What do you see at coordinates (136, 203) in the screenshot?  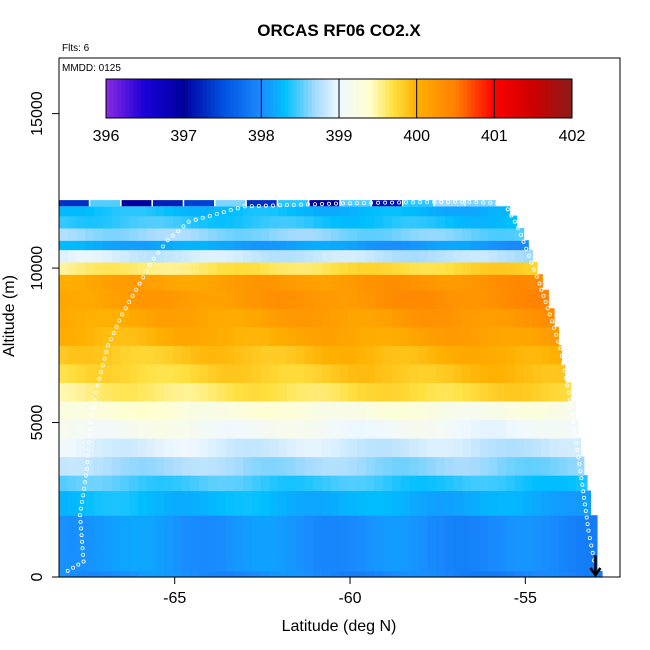 I see `heatmap-top-cell` at bounding box center [136, 203].